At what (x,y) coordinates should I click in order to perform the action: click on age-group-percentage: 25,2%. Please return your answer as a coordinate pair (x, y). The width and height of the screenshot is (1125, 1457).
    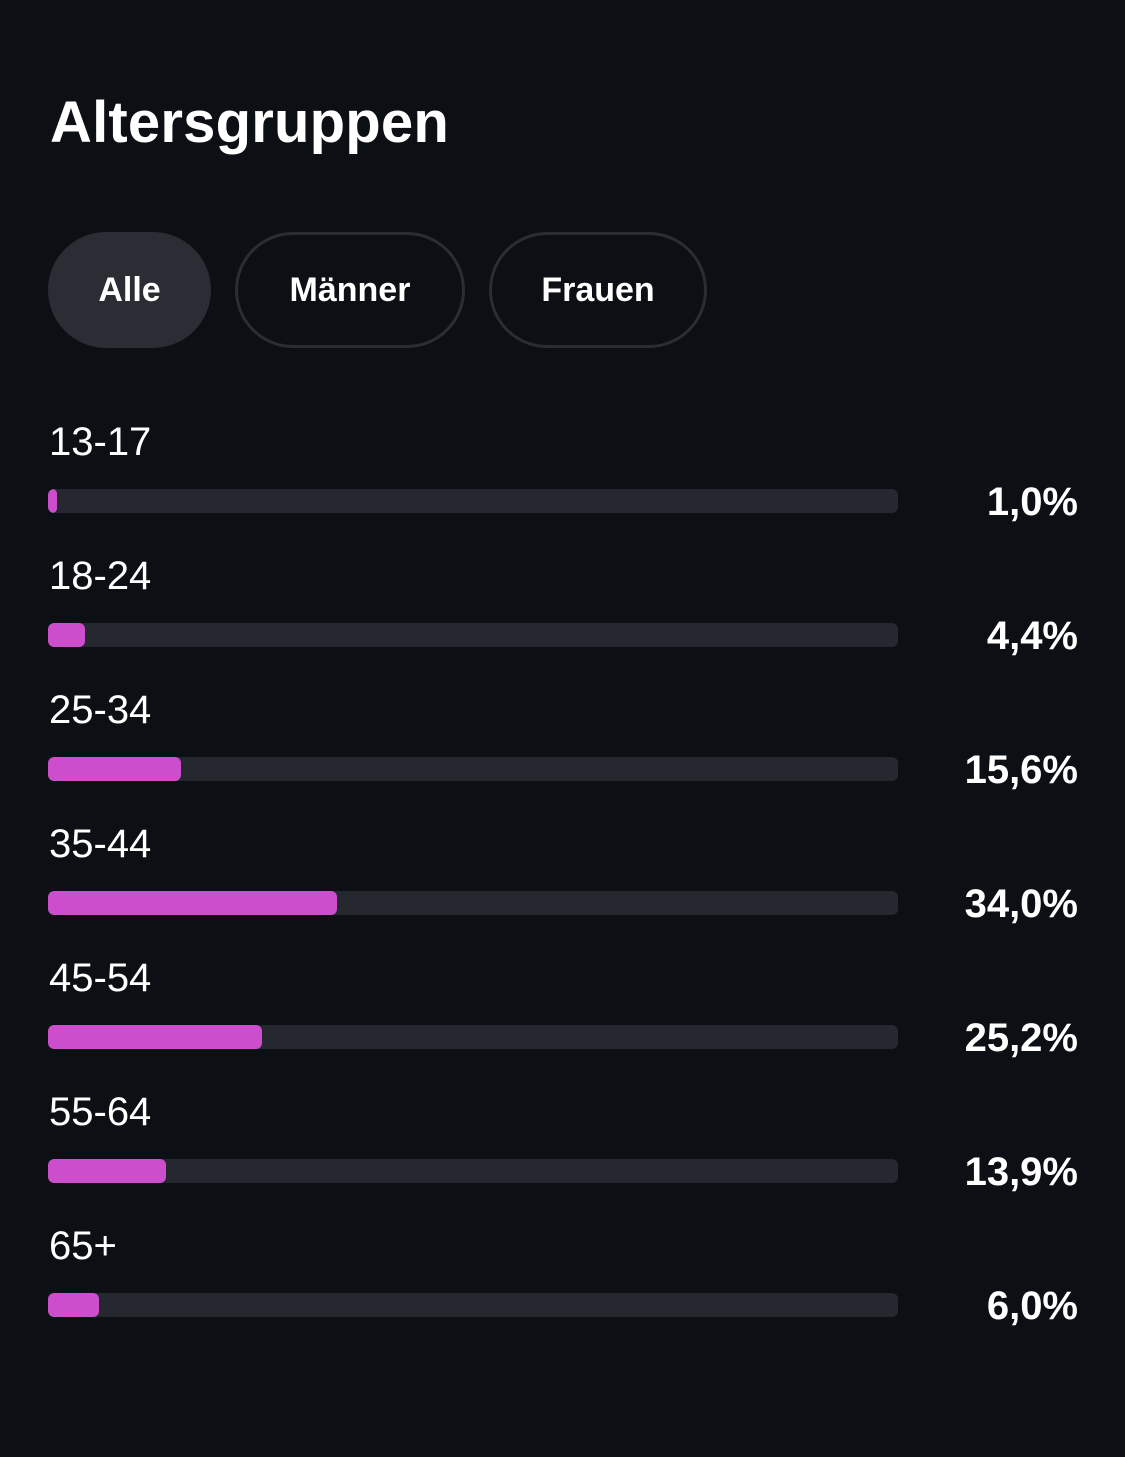
    Looking at the image, I should click on (1021, 1038).